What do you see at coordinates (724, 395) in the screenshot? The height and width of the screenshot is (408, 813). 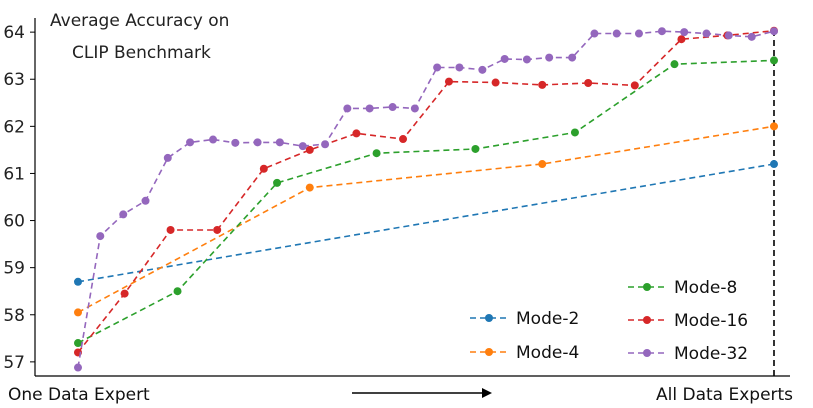 I see `x-label-right: All Data Experts` at bounding box center [724, 395].